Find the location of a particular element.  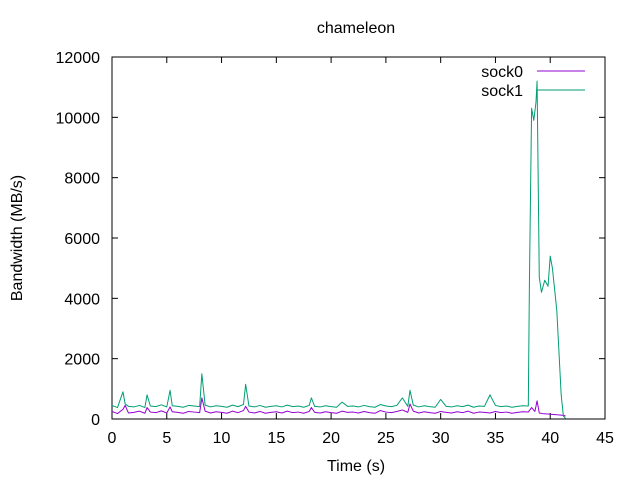

x-tick-label: 15 is located at coordinates (276, 438).